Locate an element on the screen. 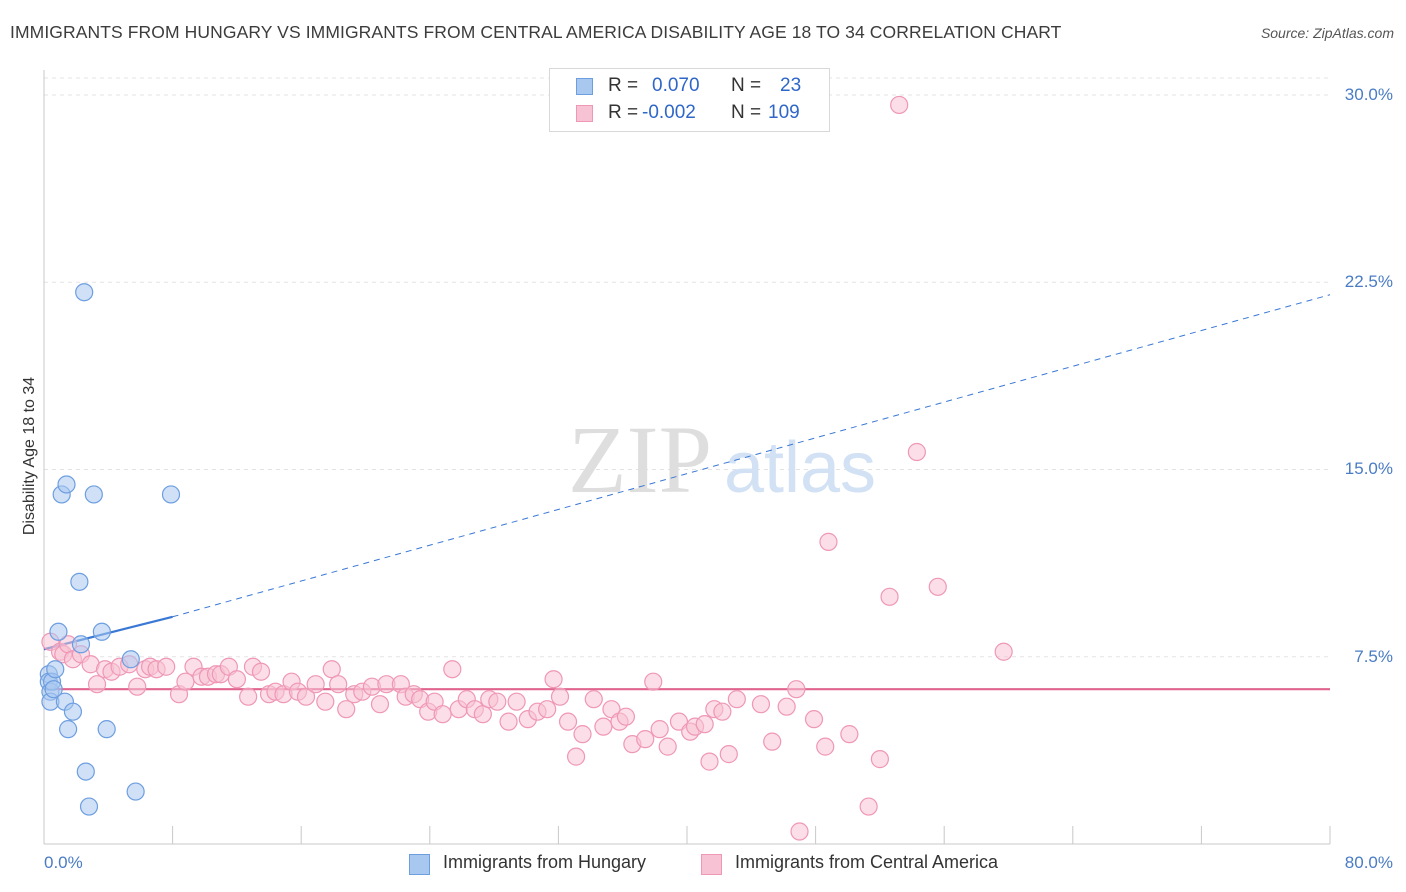 This screenshot has width=1406, height=892. y-tick-label-3: 30.0% is located at coordinates (1368, 94).